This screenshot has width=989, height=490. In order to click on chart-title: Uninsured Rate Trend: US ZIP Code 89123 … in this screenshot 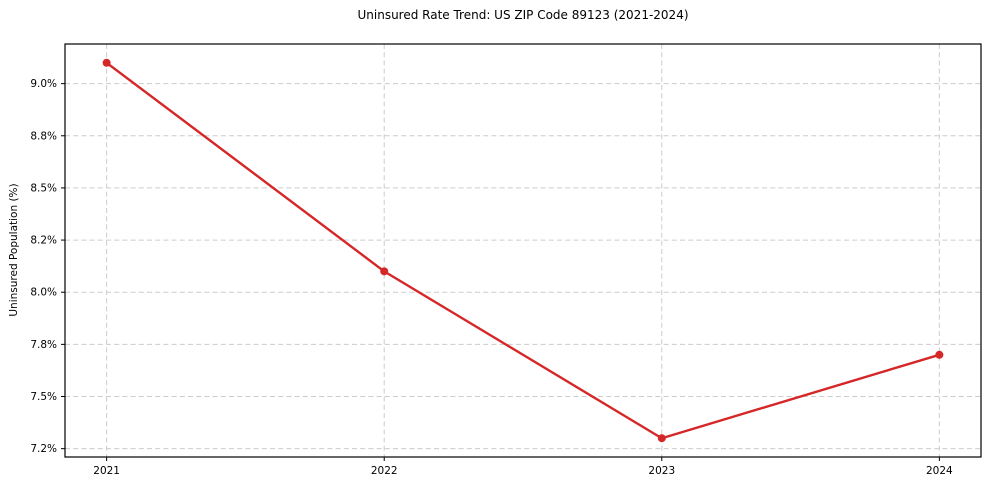, I will do `click(523, 15)`.